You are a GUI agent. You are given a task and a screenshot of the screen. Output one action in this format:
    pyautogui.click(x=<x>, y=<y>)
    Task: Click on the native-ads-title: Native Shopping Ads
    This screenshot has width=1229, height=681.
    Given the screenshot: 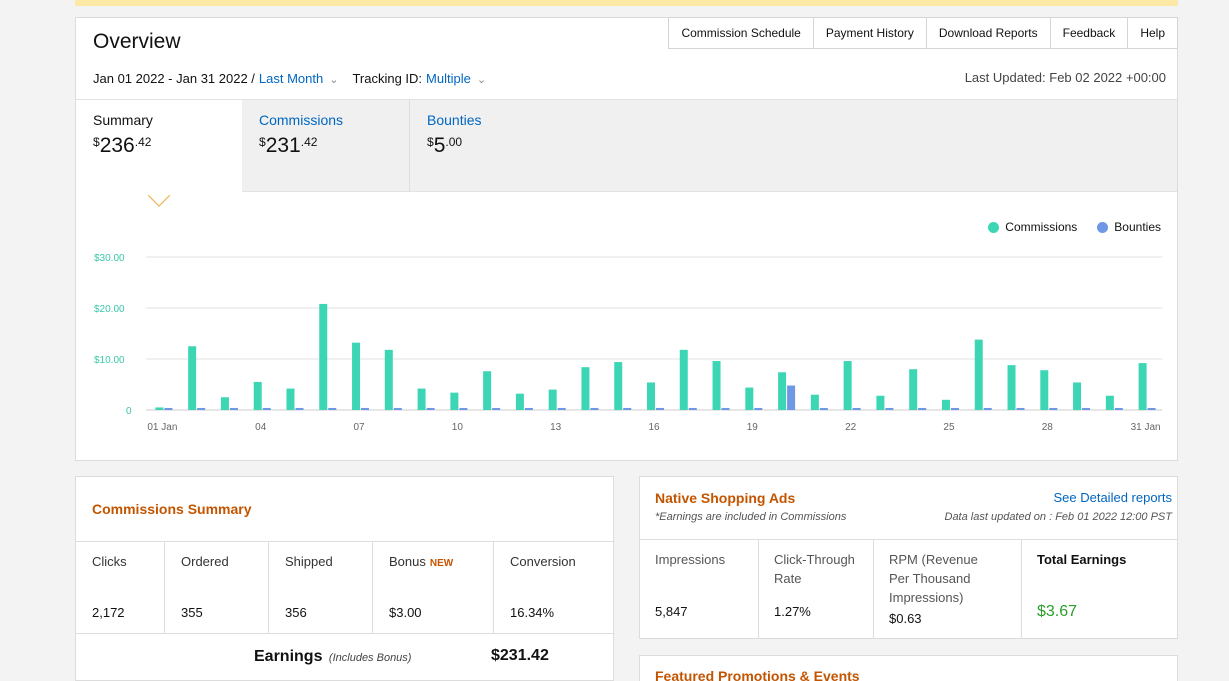 What is the action you would take?
    pyautogui.click(x=725, y=498)
    